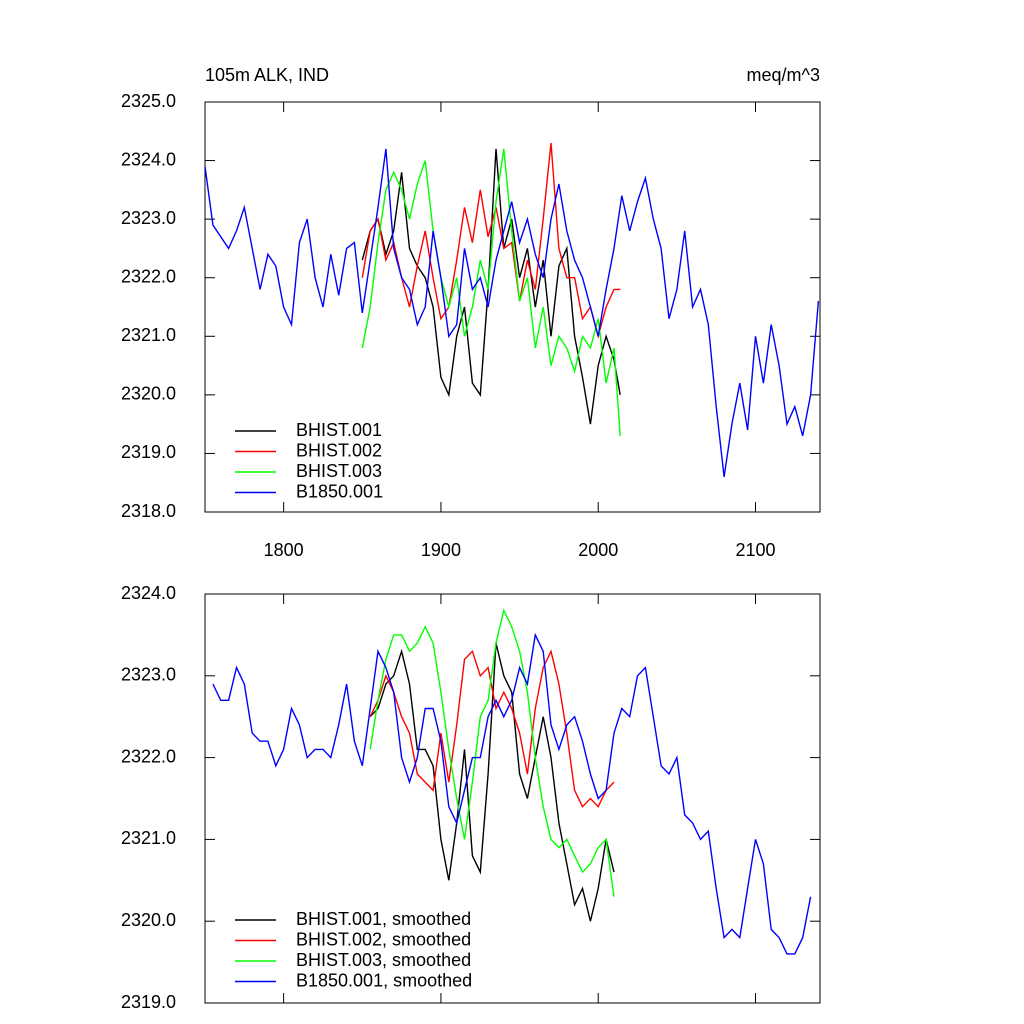 The image size is (1024, 1024). Describe the element at coordinates (383, 960) in the screenshot. I see `legend-label: BHIST.003, smoothed` at that location.